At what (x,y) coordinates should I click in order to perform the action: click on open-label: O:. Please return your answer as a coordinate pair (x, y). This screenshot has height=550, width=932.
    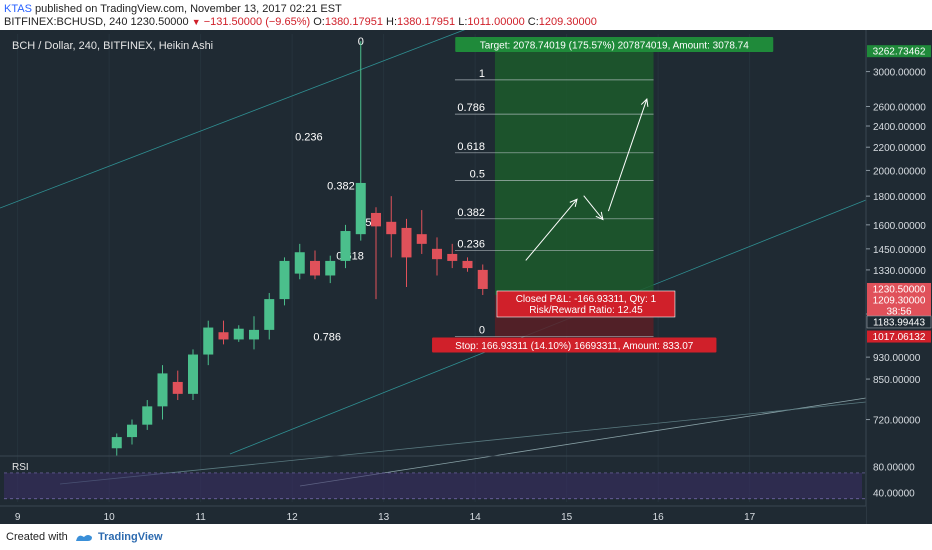
    Looking at the image, I should click on (319, 22).